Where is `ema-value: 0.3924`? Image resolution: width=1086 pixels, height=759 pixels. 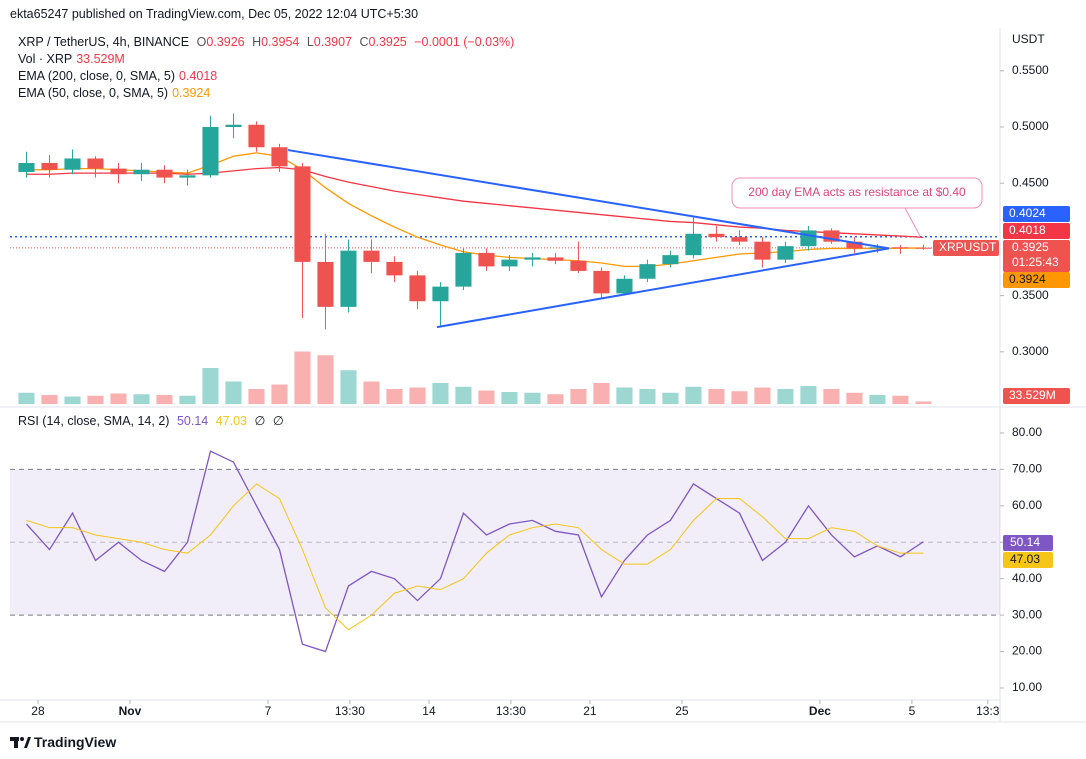
ema-value: 0.3924 is located at coordinates (191, 93).